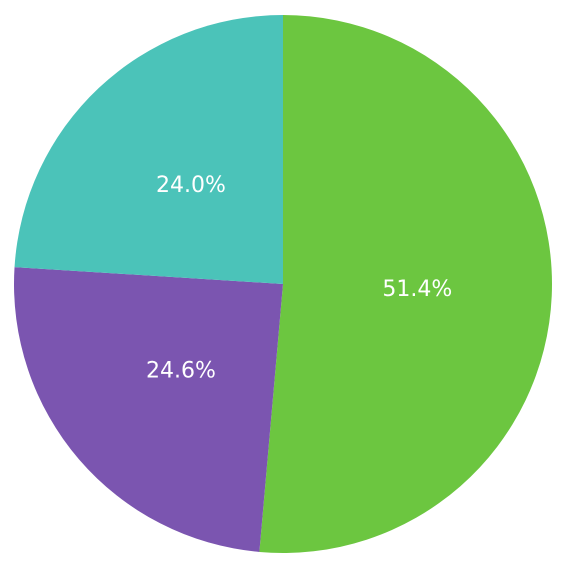  Describe the element at coordinates (417, 289) in the screenshot. I see `value-label: 51.4%` at that location.